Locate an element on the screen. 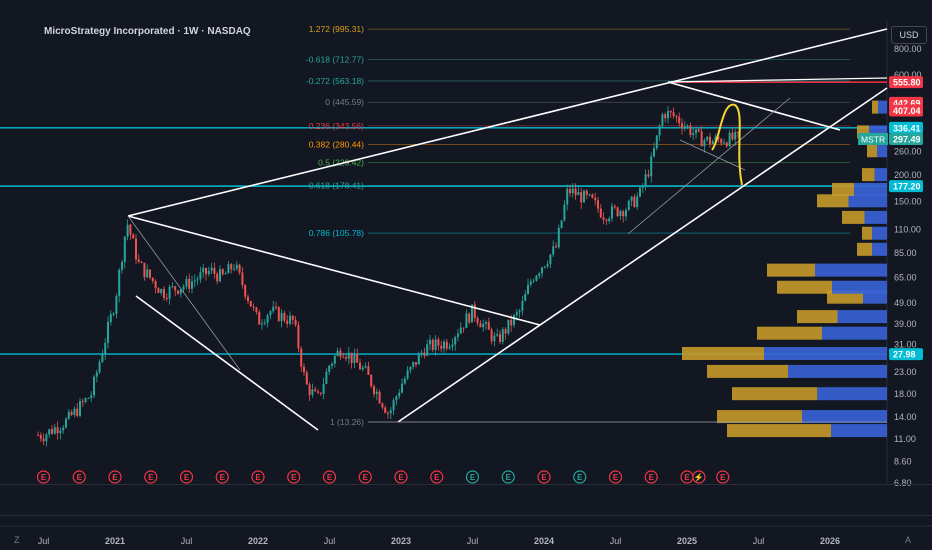 The width and height of the screenshot is (932, 550). dividend-icon-glyph-12: E is located at coordinates (473, 477).